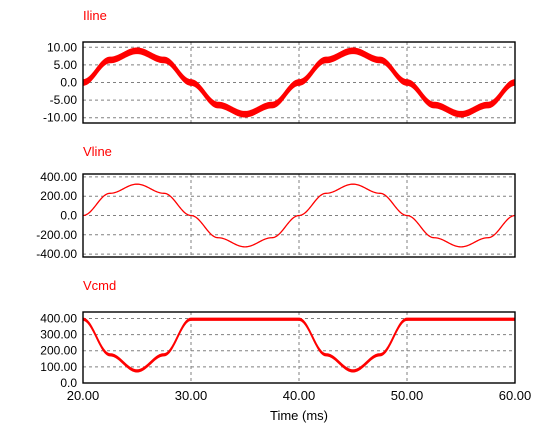 This screenshot has width=546, height=437. Describe the element at coordinates (299, 395) in the screenshot. I see `x-tick-label: 40.00` at that location.